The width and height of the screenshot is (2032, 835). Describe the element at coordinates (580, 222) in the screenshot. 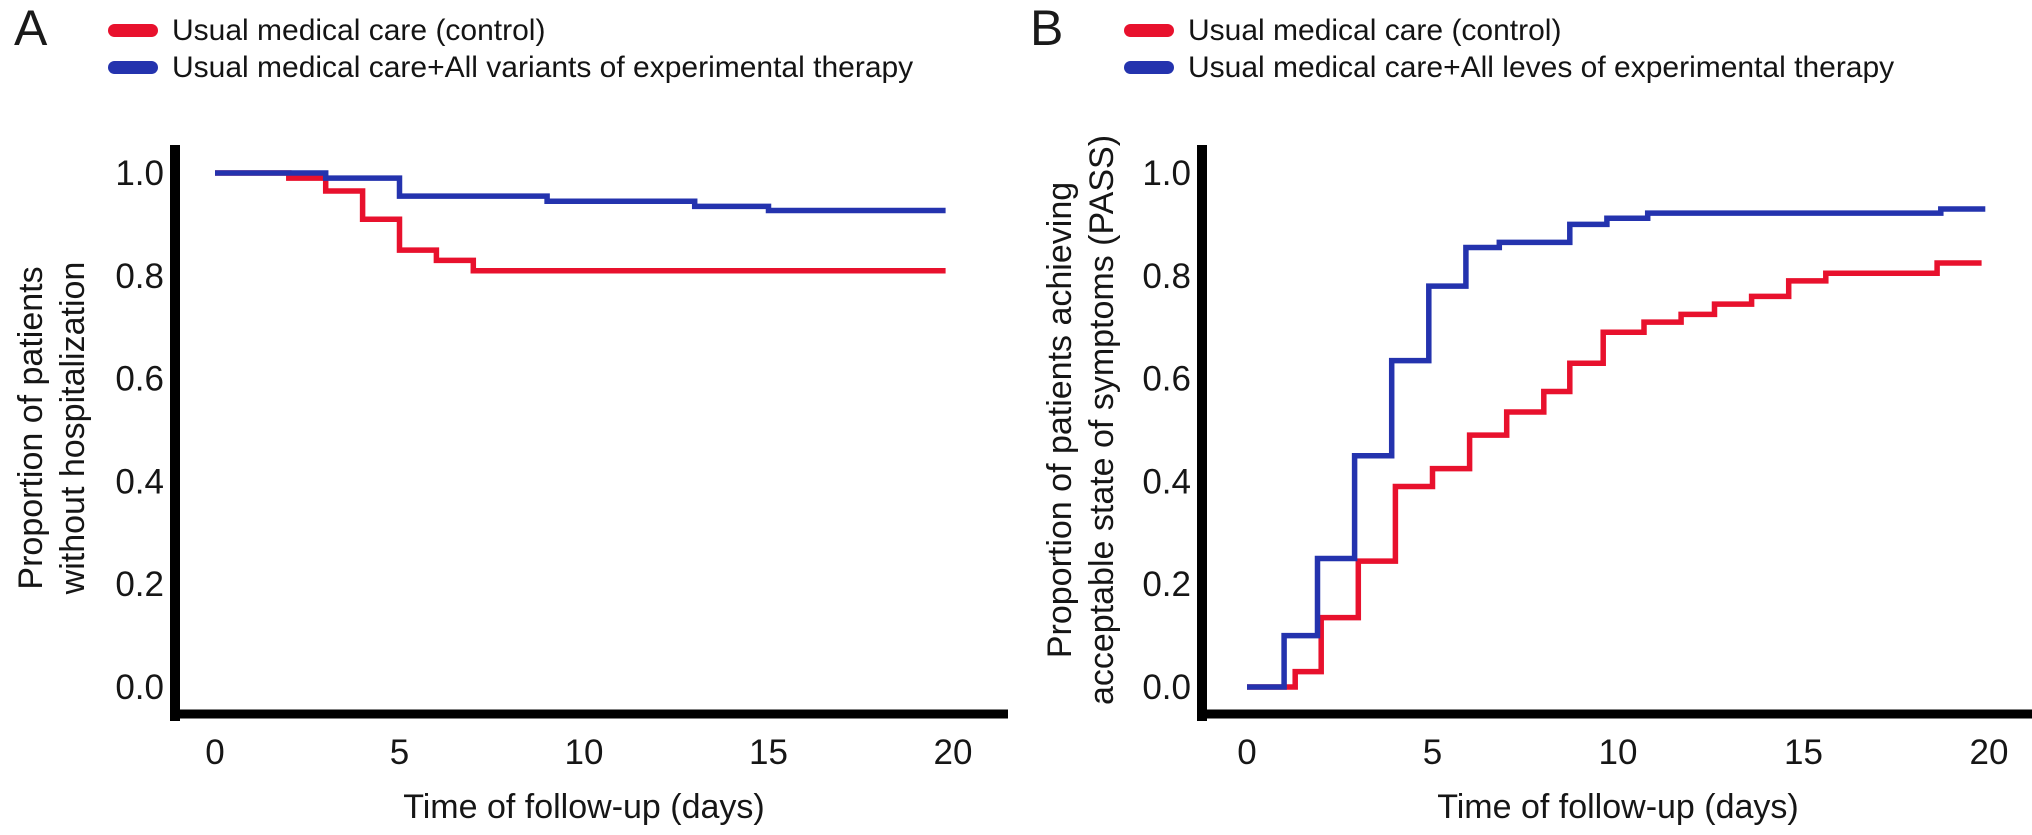

I see `step-curve-control` at that location.